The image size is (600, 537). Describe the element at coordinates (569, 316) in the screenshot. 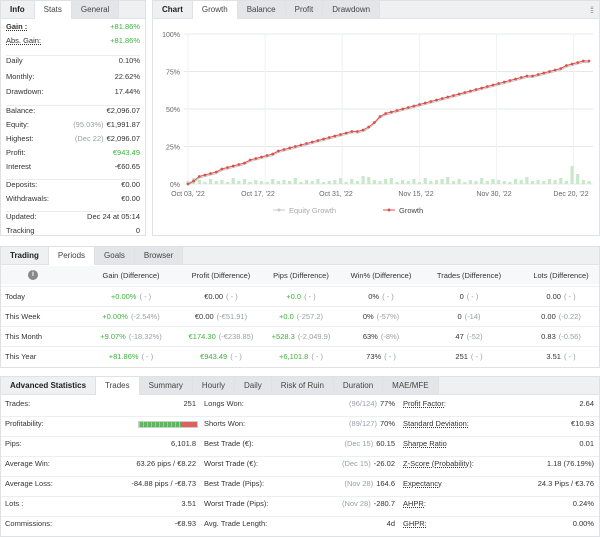

I see `period-difference: (-0.22)` at that location.